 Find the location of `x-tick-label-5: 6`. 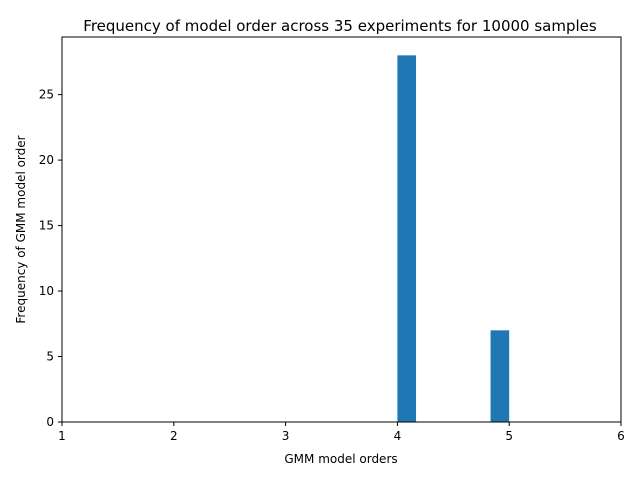

x-tick-label-5: 6 is located at coordinates (621, 436).